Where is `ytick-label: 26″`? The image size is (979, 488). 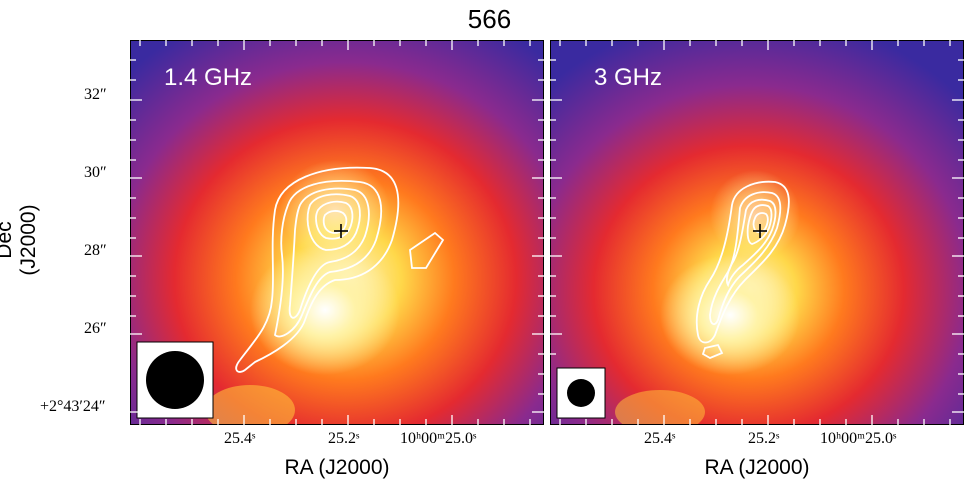
ytick-label: 26″ is located at coordinates (95, 328).